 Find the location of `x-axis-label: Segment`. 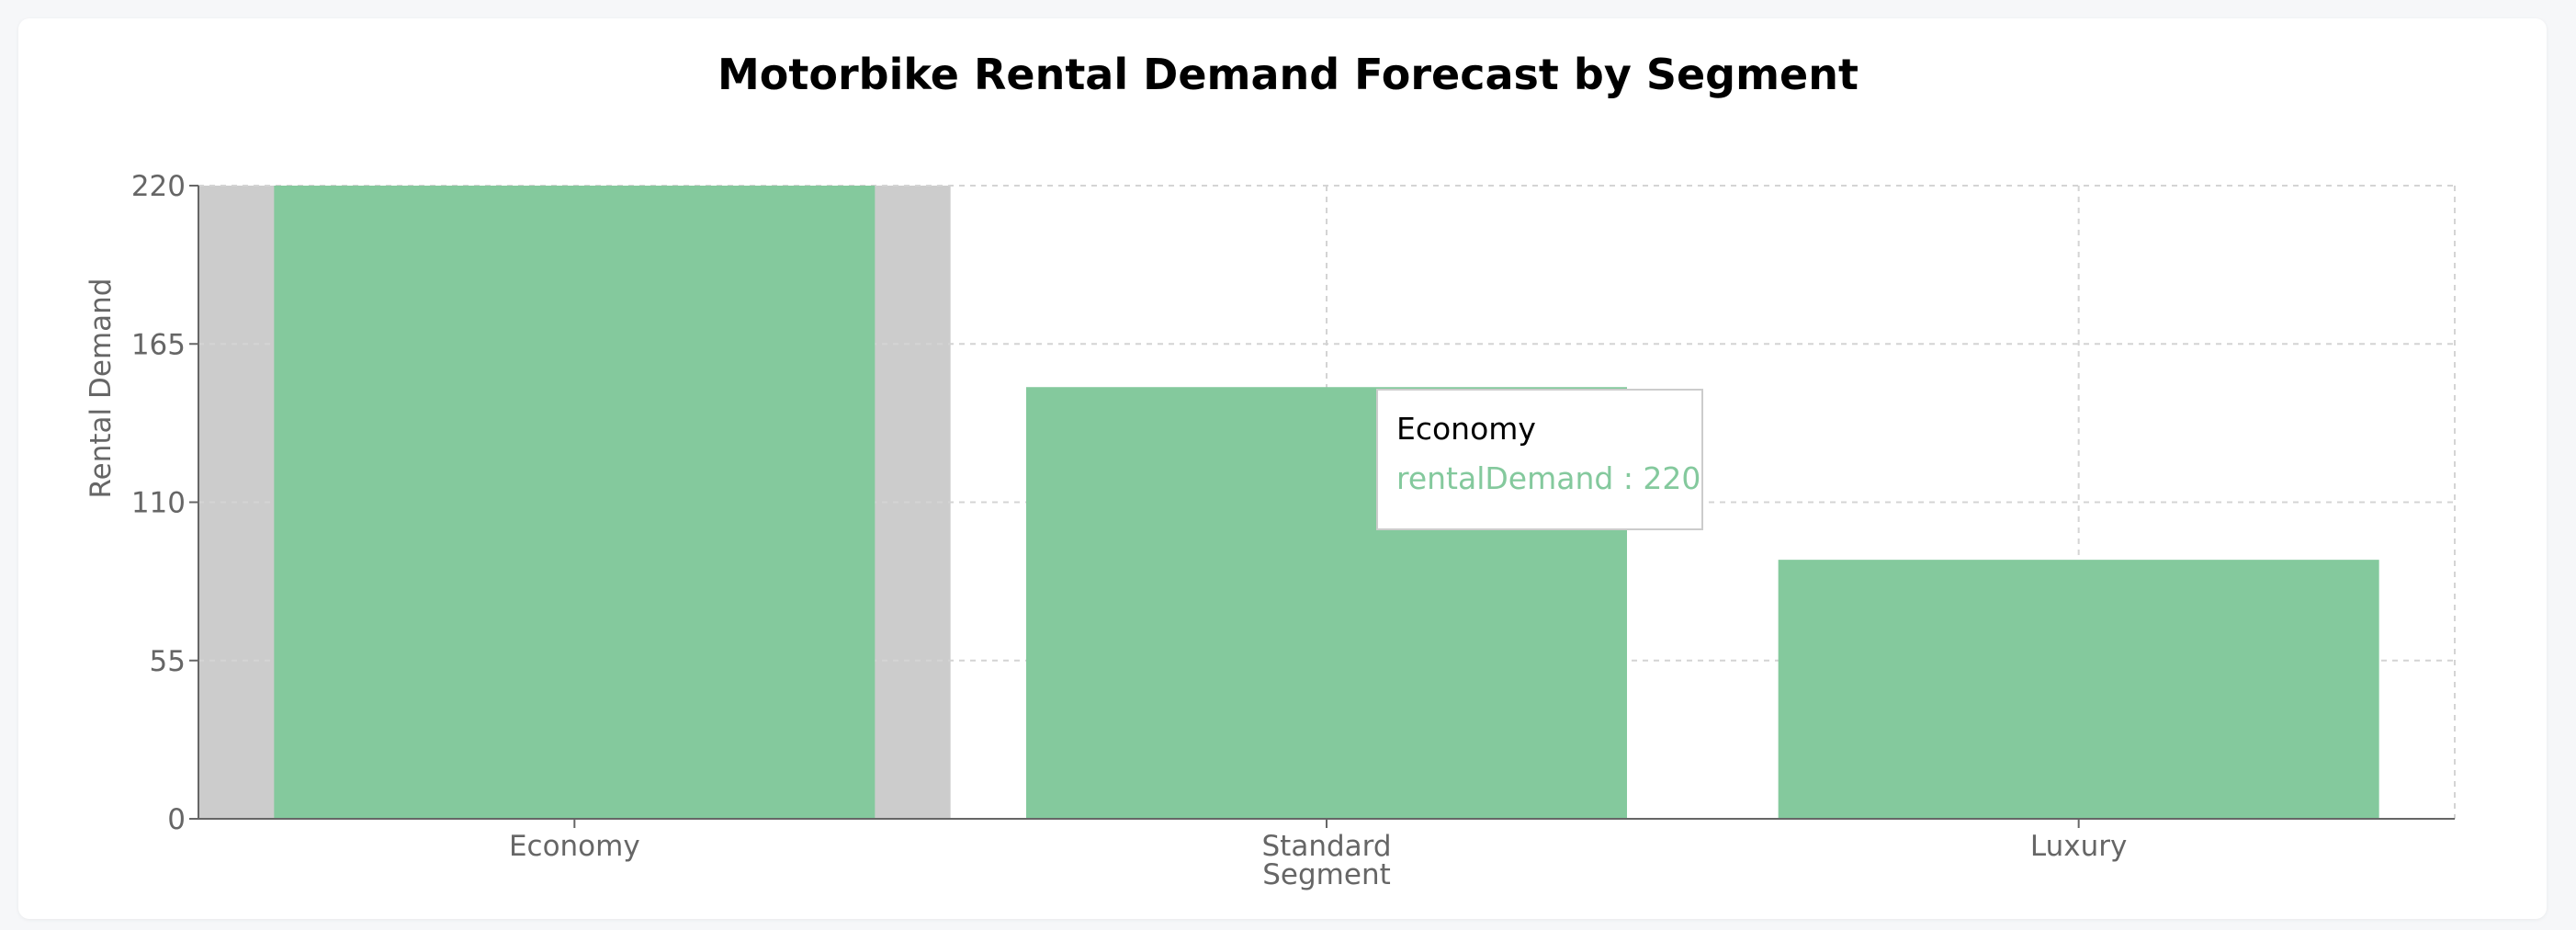

x-axis-label: Segment is located at coordinates (1326, 874).